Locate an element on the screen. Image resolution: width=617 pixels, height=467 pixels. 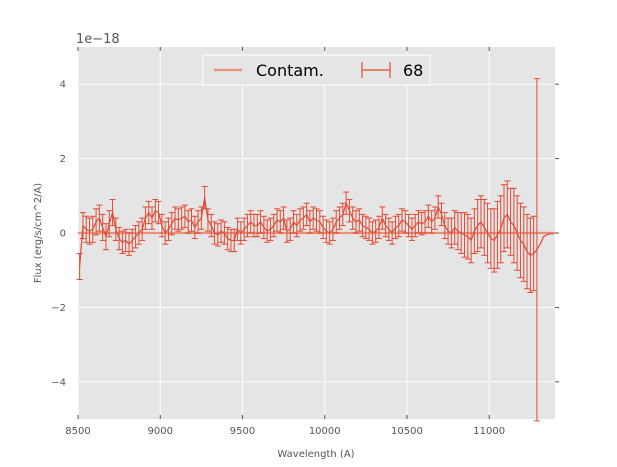
legend-label-contam: Contam. is located at coordinates (290, 70).